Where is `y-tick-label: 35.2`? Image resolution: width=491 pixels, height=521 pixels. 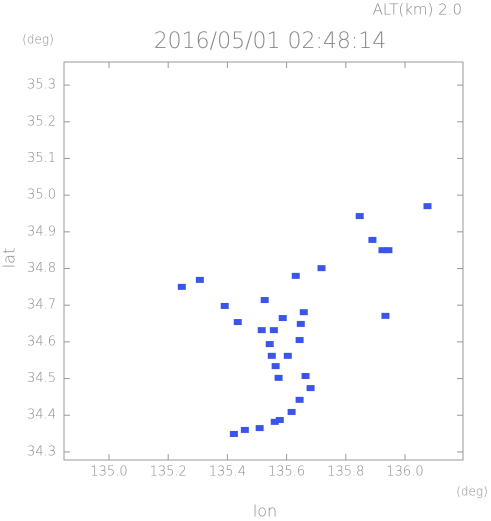 y-tick-label: 35.2 is located at coordinates (41, 121).